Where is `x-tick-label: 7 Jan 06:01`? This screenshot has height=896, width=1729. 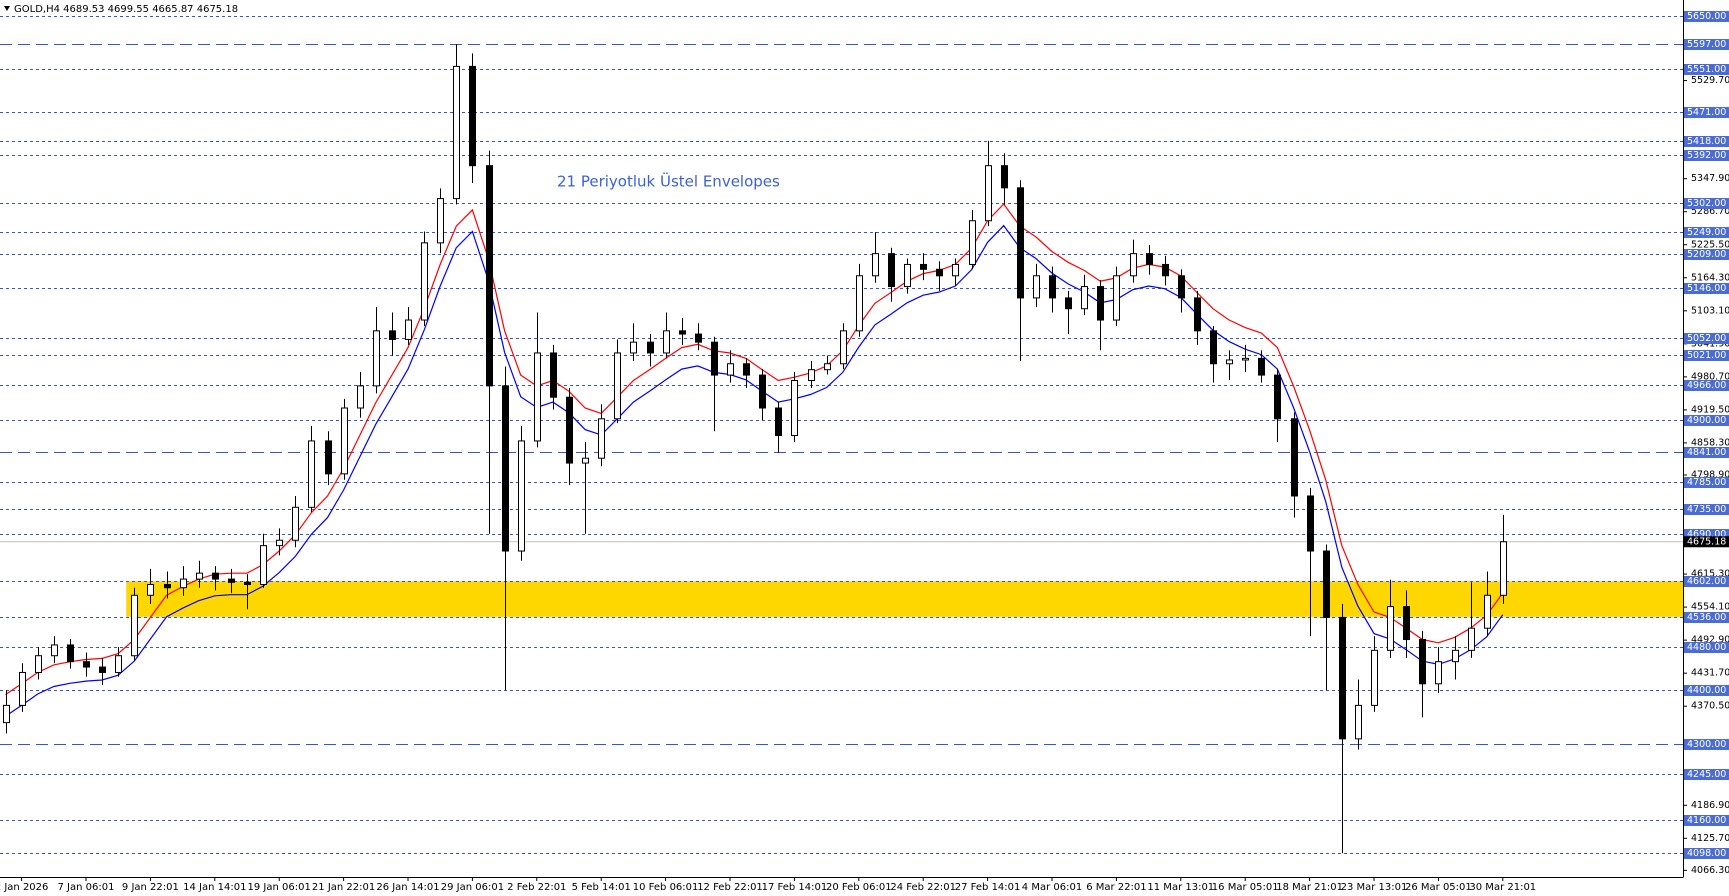 x-tick-label: 7 Jan 06:01 is located at coordinates (86, 887).